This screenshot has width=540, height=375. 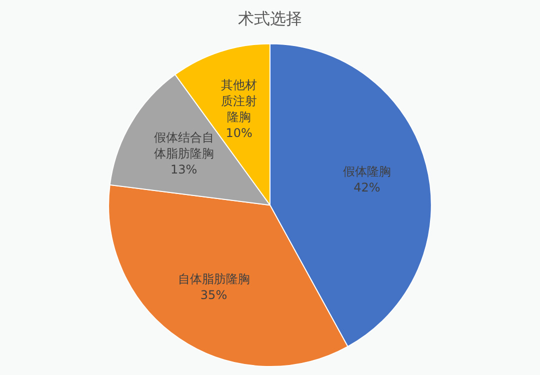 I want to click on data-label: 13%, so click(x=184, y=169).